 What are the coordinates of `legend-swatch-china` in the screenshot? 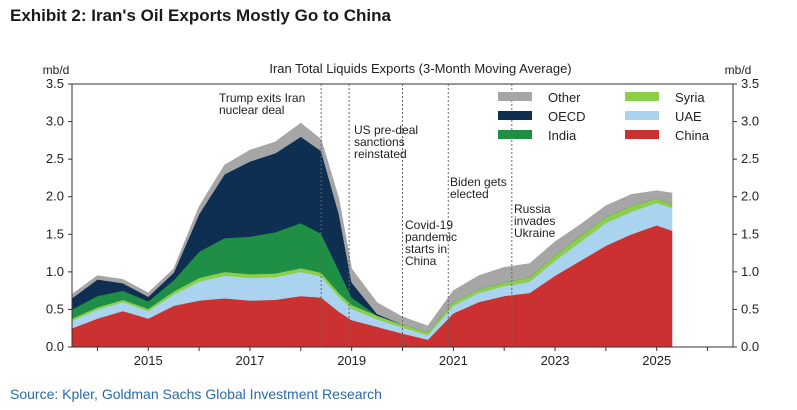 It's located at (642, 134).